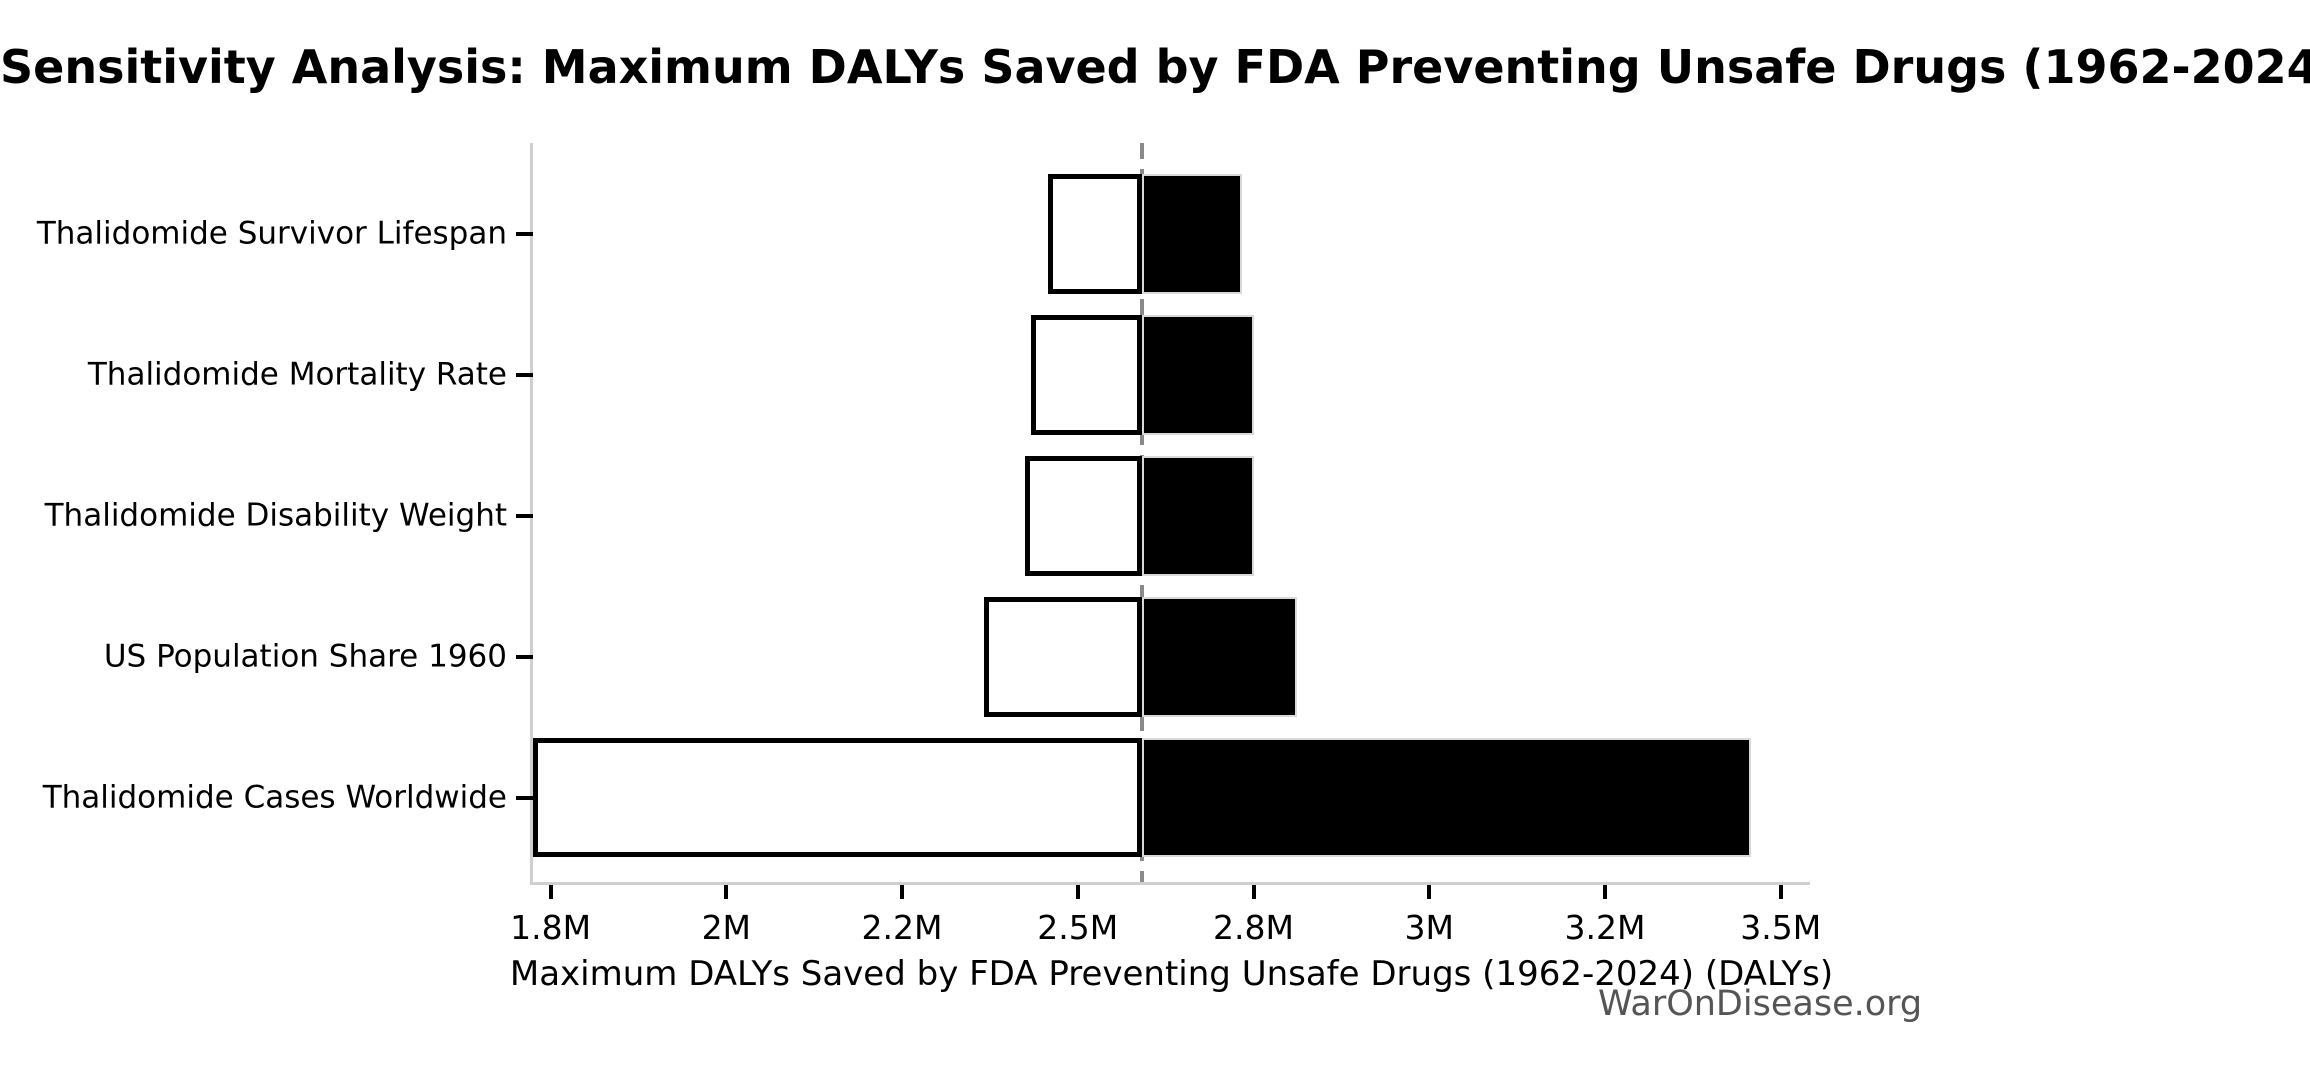  I want to click on x-tick-label: 2.5M, so click(1078, 927).